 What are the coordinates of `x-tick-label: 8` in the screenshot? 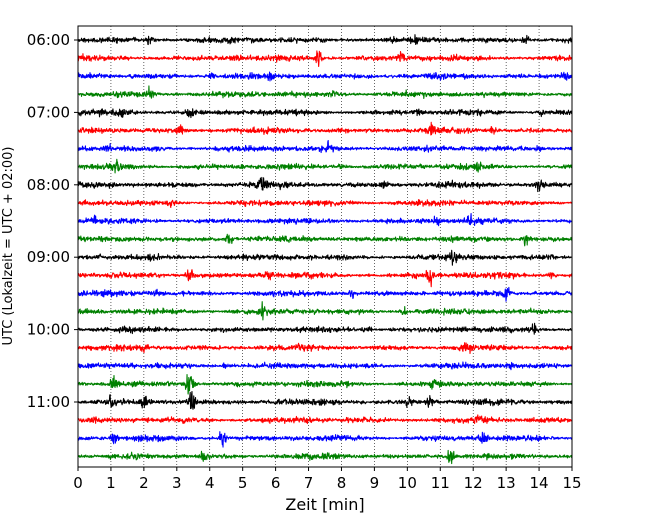 It's located at (342, 483).